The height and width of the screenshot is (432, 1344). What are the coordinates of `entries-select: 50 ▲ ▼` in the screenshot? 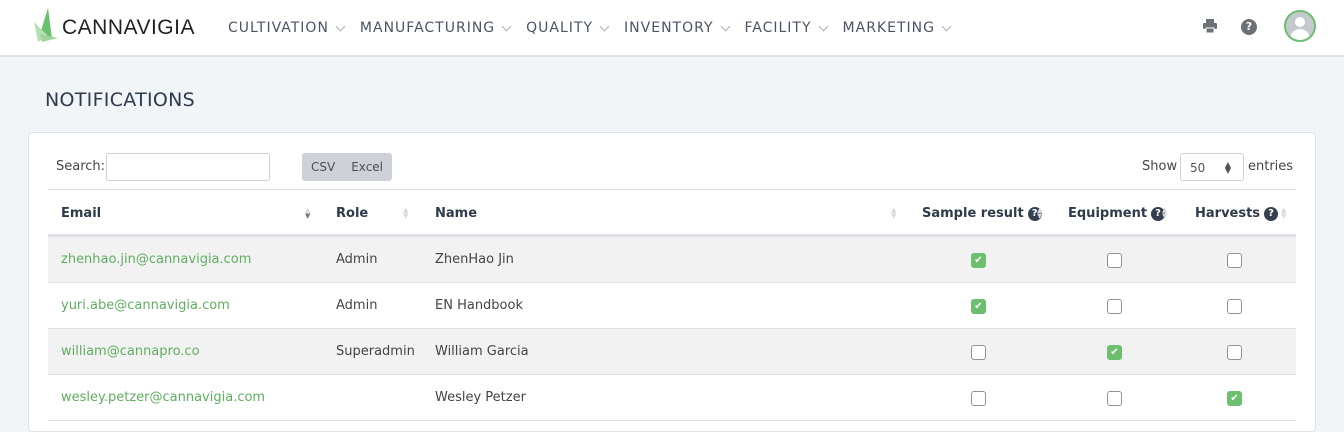 It's located at (1212, 167).